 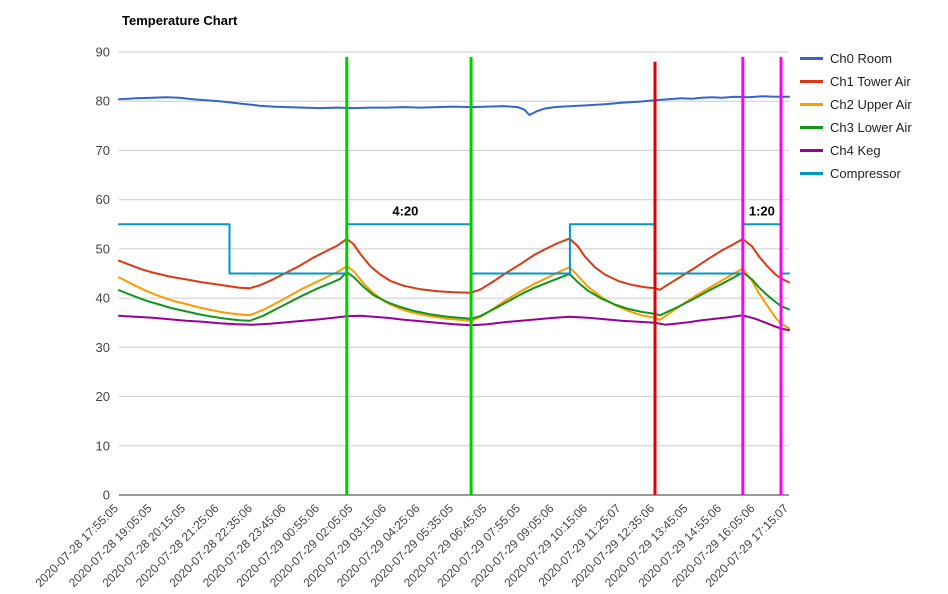 I want to click on y-axis-tick-label: 70, so click(x=103, y=150).